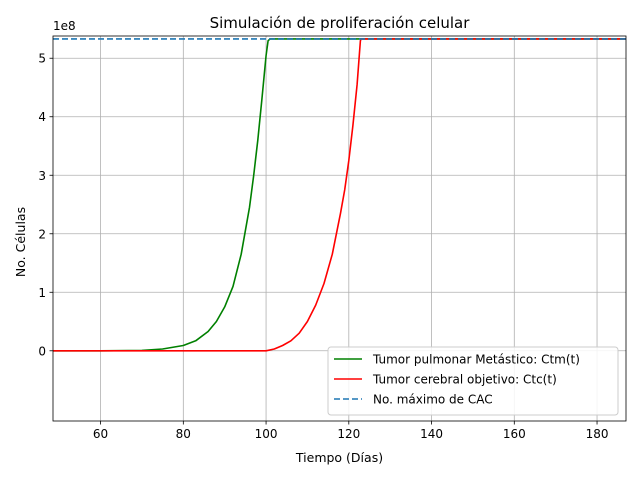 Image resolution: width=640 pixels, height=485 pixels. What do you see at coordinates (339, 457) in the screenshot?
I see `x-axis-label: Tiempo (Días)` at bounding box center [339, 457].